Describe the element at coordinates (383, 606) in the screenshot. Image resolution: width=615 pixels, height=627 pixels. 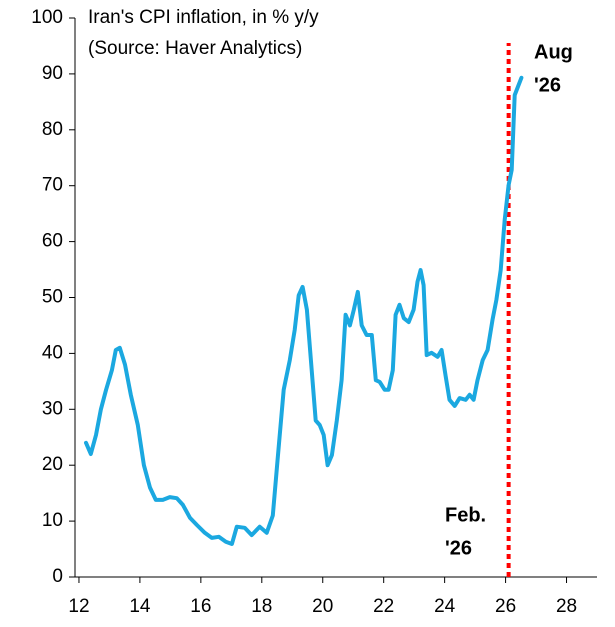
I see `x-tick-label: 22` at that location.